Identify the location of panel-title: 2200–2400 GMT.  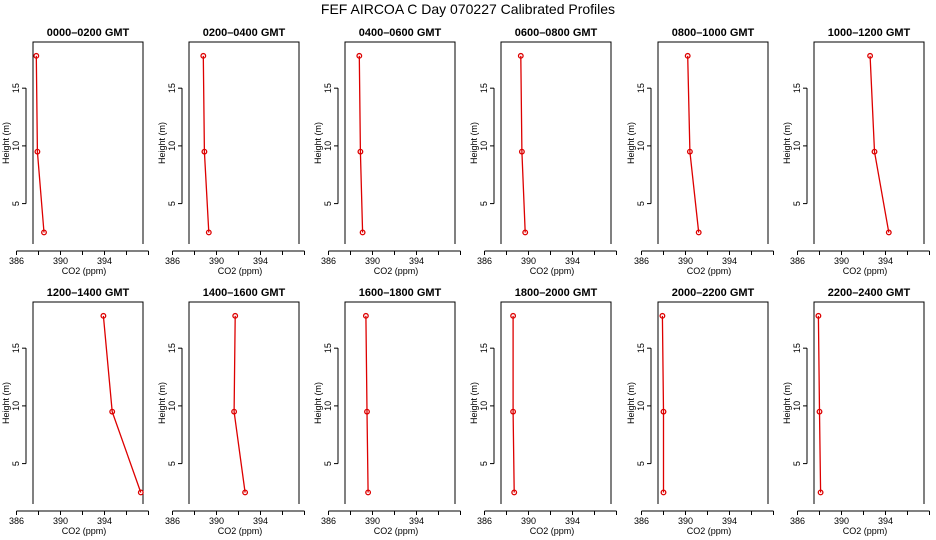
(869, 293).